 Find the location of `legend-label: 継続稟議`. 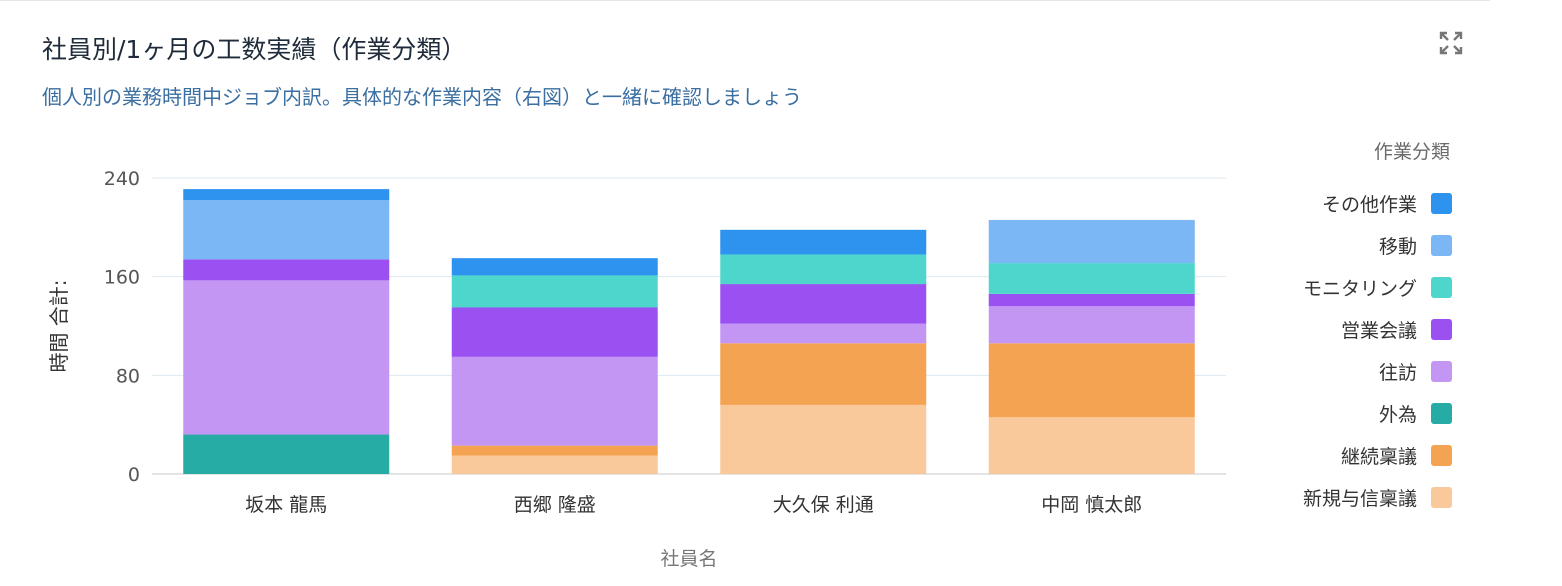

legend-label: 継続稟議 is located at coordinates (1378, 456).